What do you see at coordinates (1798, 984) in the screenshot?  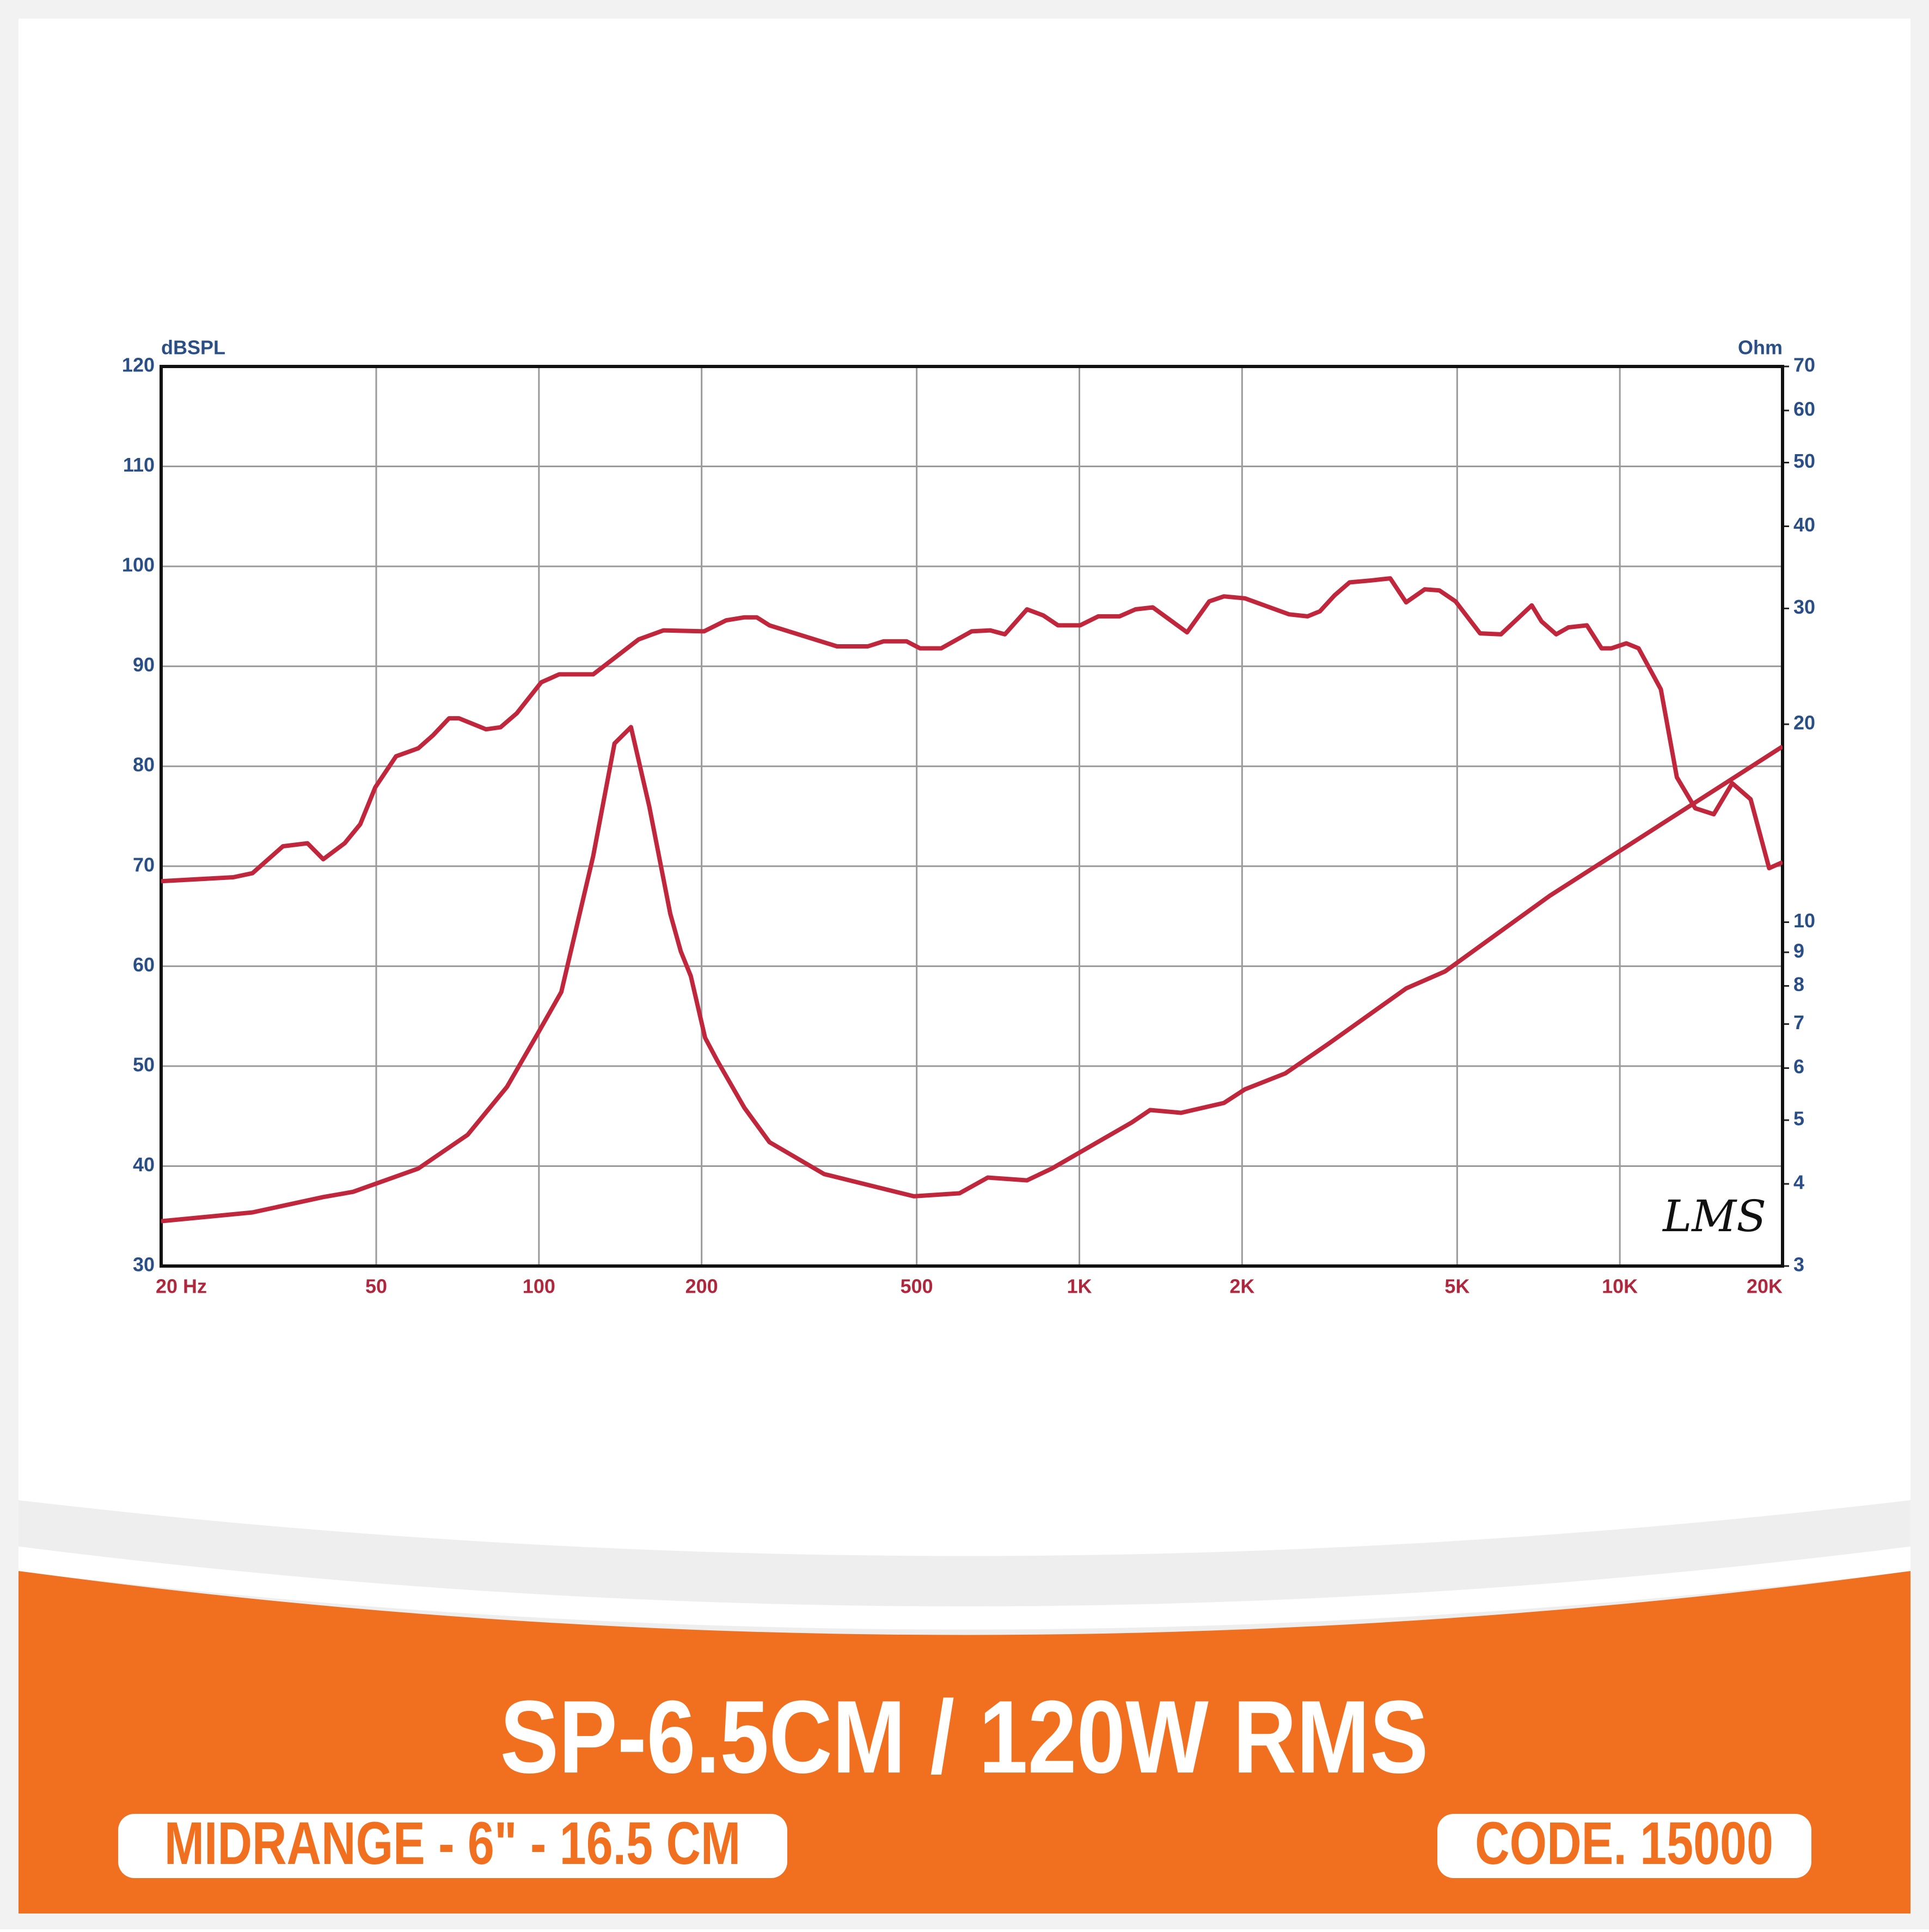 I see `y2-tick-label: 8` at bounding box center [1798, 984].